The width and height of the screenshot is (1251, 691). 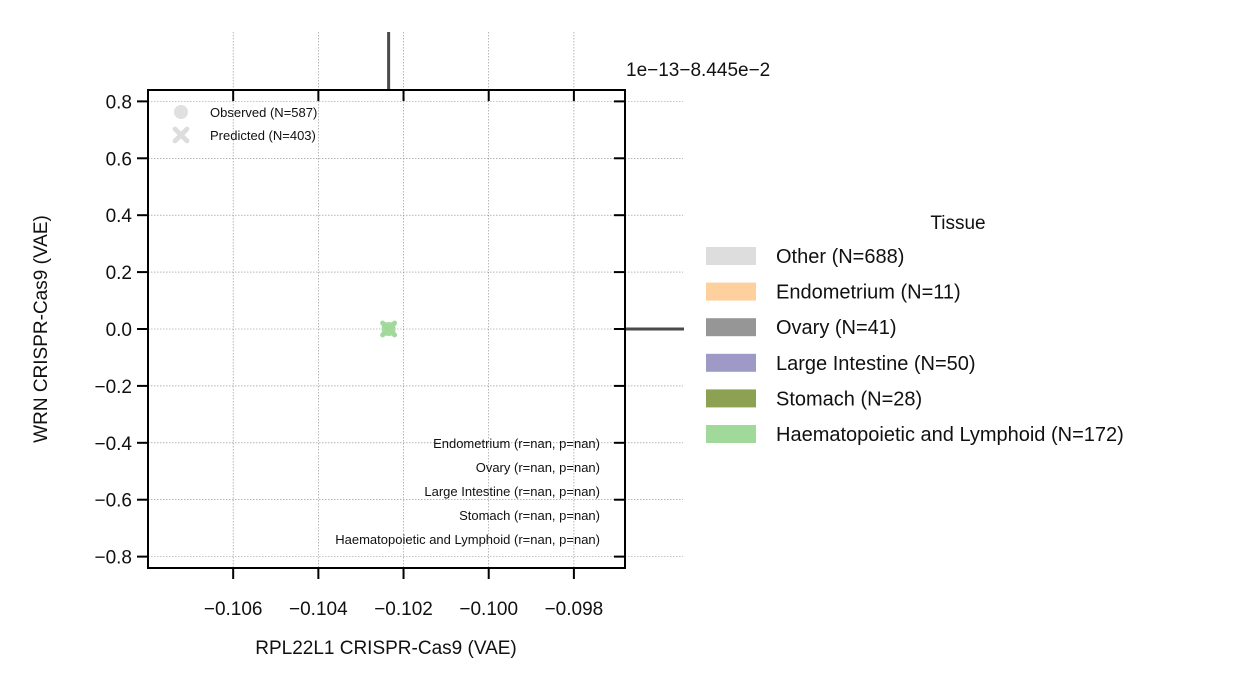 I want to click on tissue-legend-label: Ovary (N=41), so click(x=836, y=328).